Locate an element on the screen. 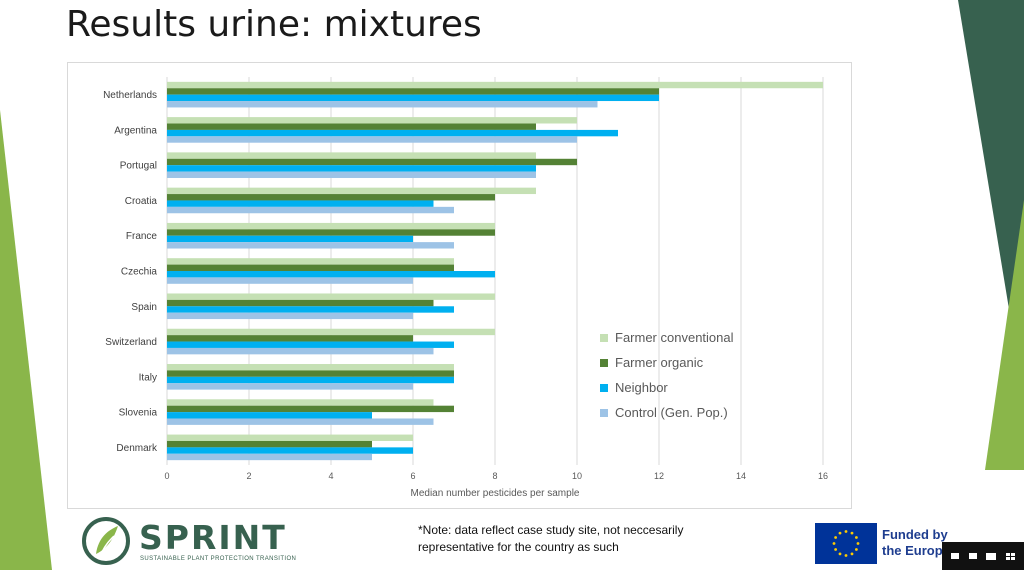  category-label: Italy is located at coordinates (148, 377).